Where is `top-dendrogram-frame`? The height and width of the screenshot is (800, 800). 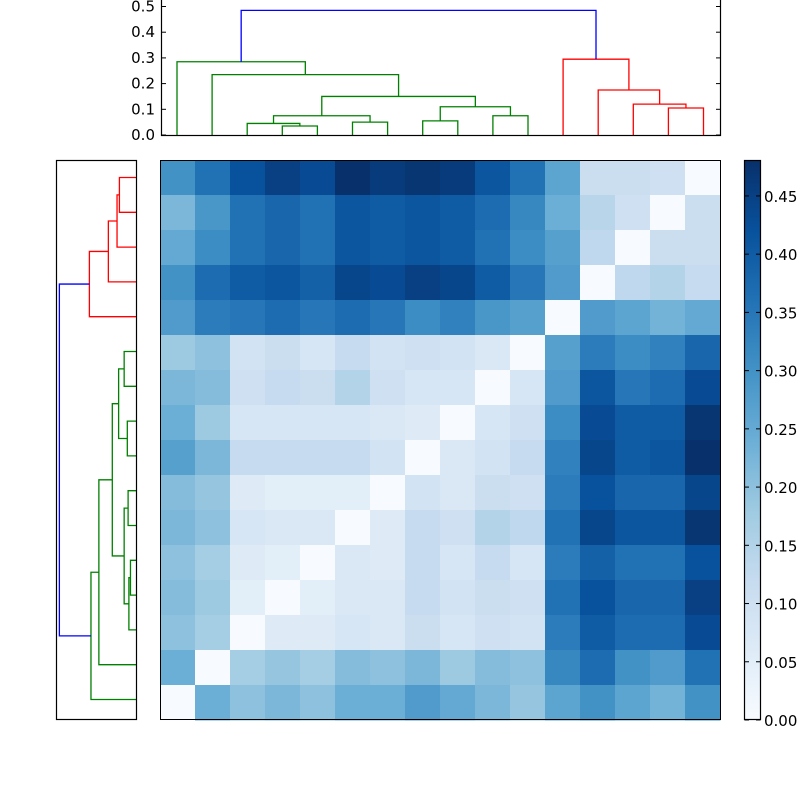
top-dendrogram-frame is located at coordinates (441, 68).